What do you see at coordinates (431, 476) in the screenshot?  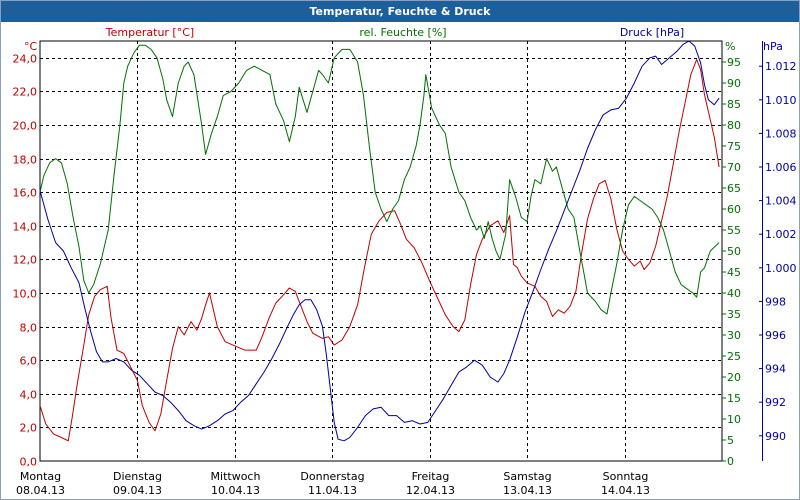 I see `day-name-label: Freitag` at bounding box center [431, 476].